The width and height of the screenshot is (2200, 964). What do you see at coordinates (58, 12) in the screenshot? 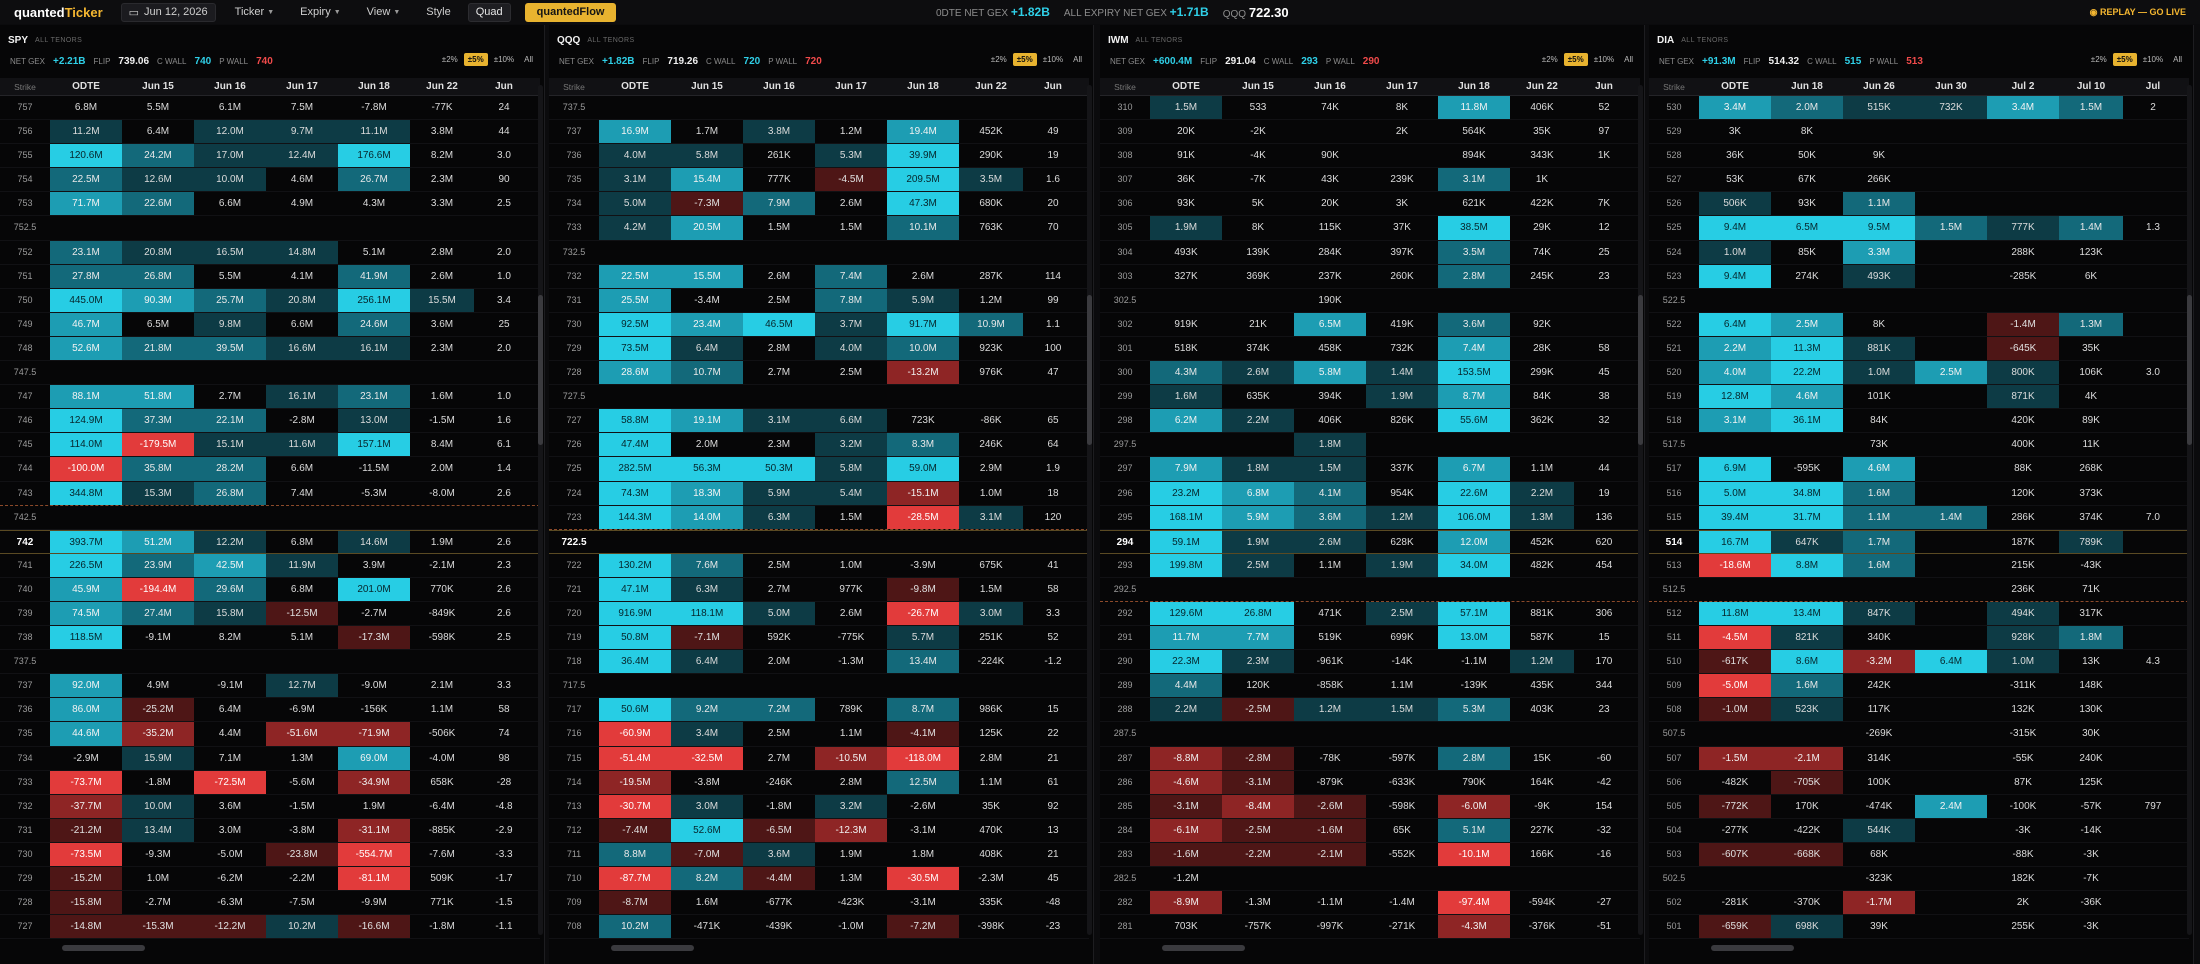
I see `brand-logo: quantedTicker` at bounding box center [58, 12].